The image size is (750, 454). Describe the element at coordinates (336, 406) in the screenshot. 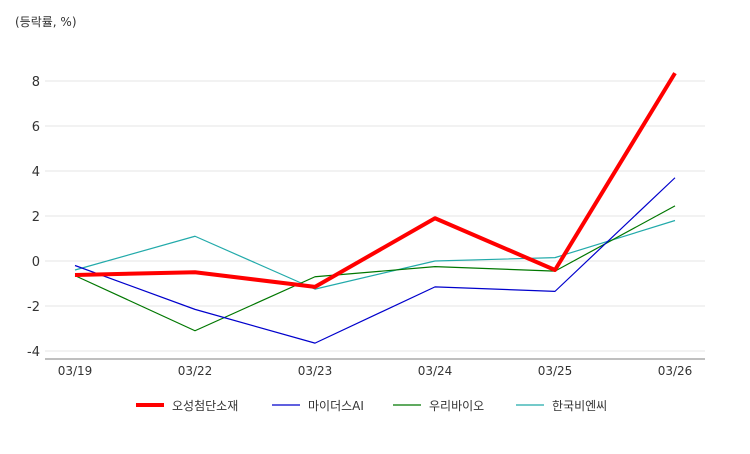

I see `legend-label: 마이더스AI` at that location.